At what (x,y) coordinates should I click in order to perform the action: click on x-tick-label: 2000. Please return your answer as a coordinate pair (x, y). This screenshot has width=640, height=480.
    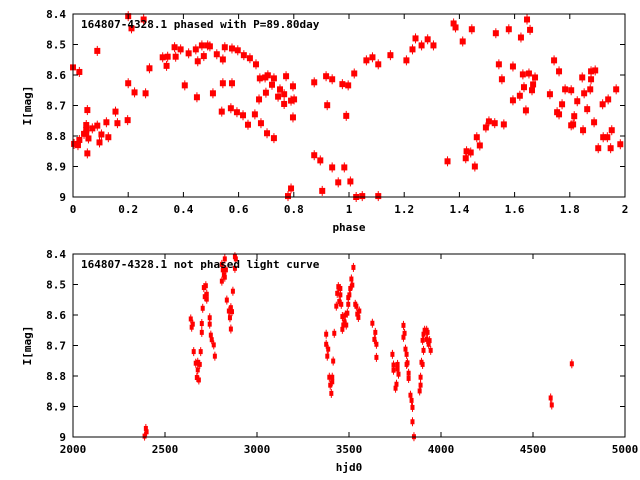
    Looking at the image, I should click on (73, 449).